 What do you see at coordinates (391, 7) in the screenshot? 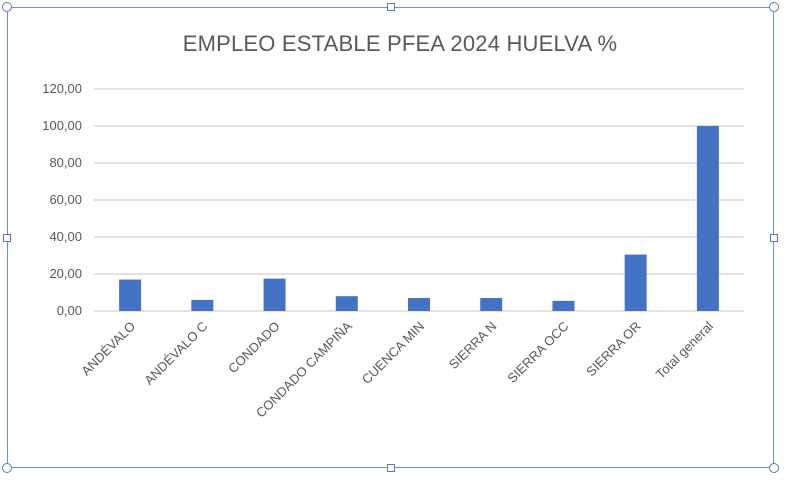
I see `resize-handle-top-center` at bounding box center [391, 7].